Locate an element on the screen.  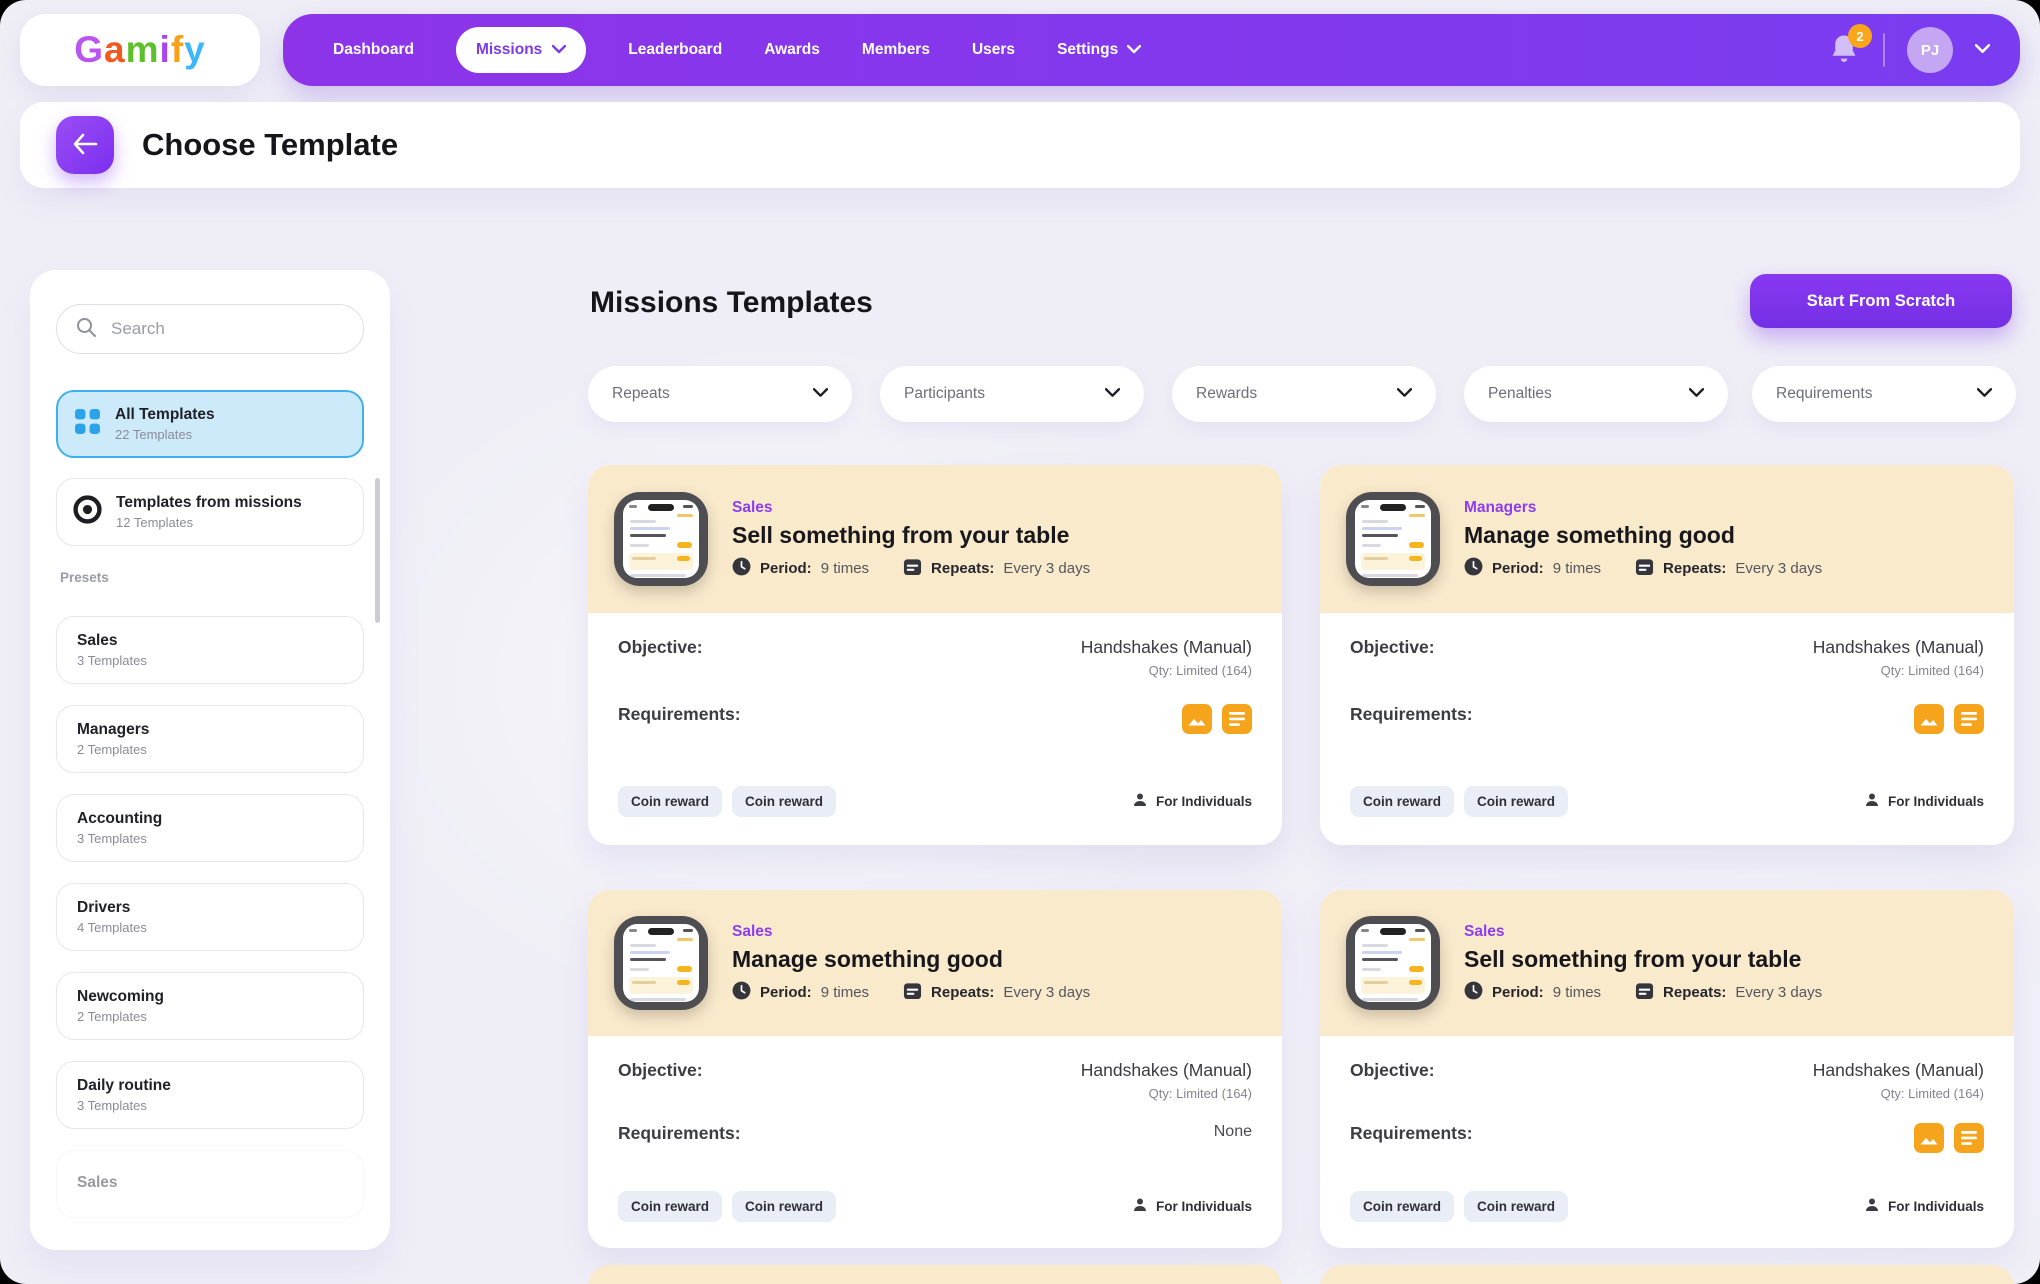
page-title: Choose Template is located at coordinates (270, 144).